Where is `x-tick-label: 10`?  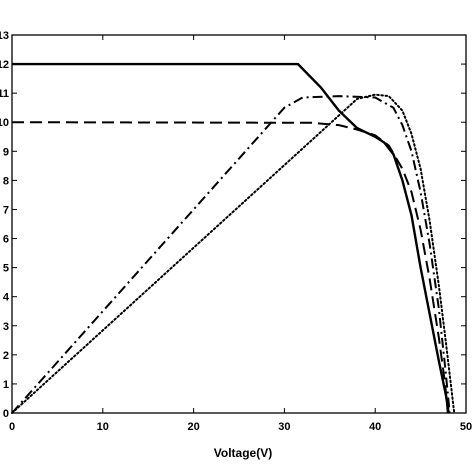
x-tick-label: 10 is located at coordinates (103, 427).